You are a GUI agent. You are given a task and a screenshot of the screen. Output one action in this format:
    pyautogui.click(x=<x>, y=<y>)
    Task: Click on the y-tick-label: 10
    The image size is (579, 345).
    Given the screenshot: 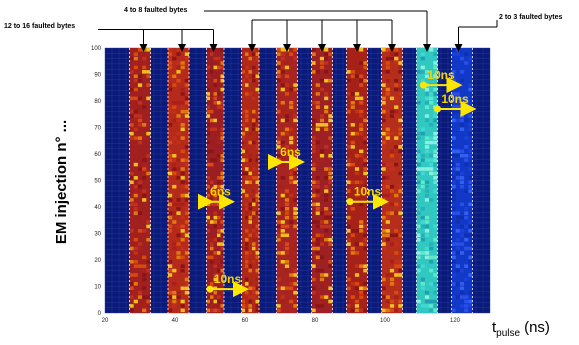 What is the action you would take?
    pyautogui.click(x=97, y=288)
    